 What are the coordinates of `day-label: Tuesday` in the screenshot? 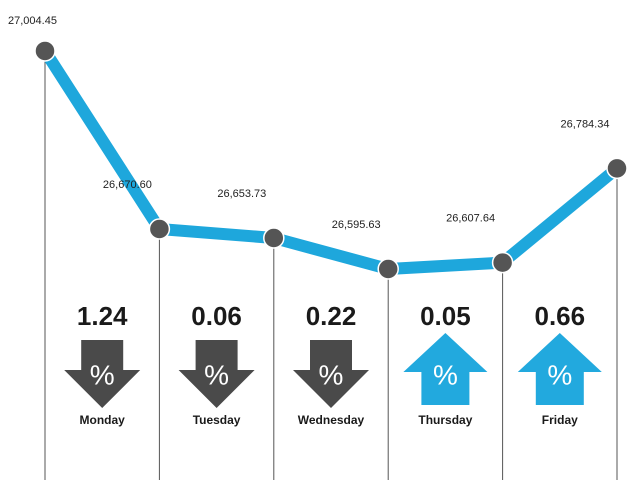 It's located at (217, 420).